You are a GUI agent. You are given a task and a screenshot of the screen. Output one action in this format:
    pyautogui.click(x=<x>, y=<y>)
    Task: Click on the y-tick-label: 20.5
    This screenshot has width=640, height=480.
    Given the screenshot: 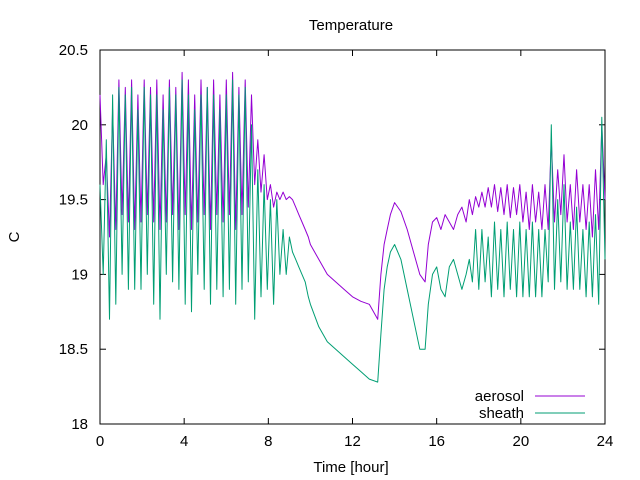 What is the action you would take?
    pyautogui.click(x=73, y=50)
    